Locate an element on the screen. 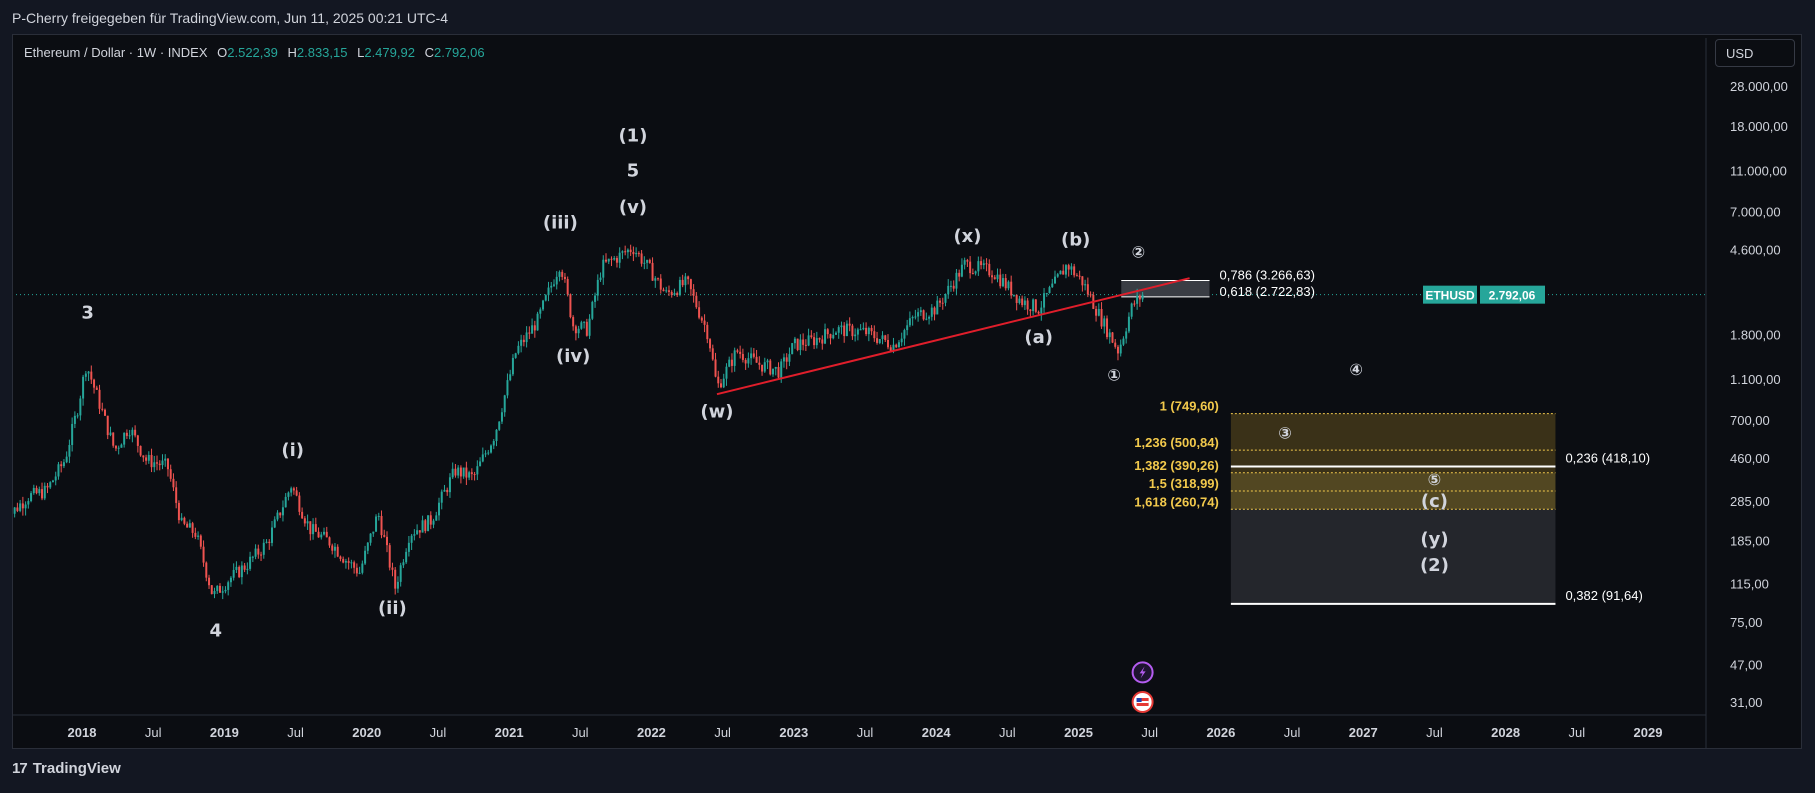 The width and height of the screenshot is (1815, 793). wave-label: ③ is located at coordinates (1285, 432).